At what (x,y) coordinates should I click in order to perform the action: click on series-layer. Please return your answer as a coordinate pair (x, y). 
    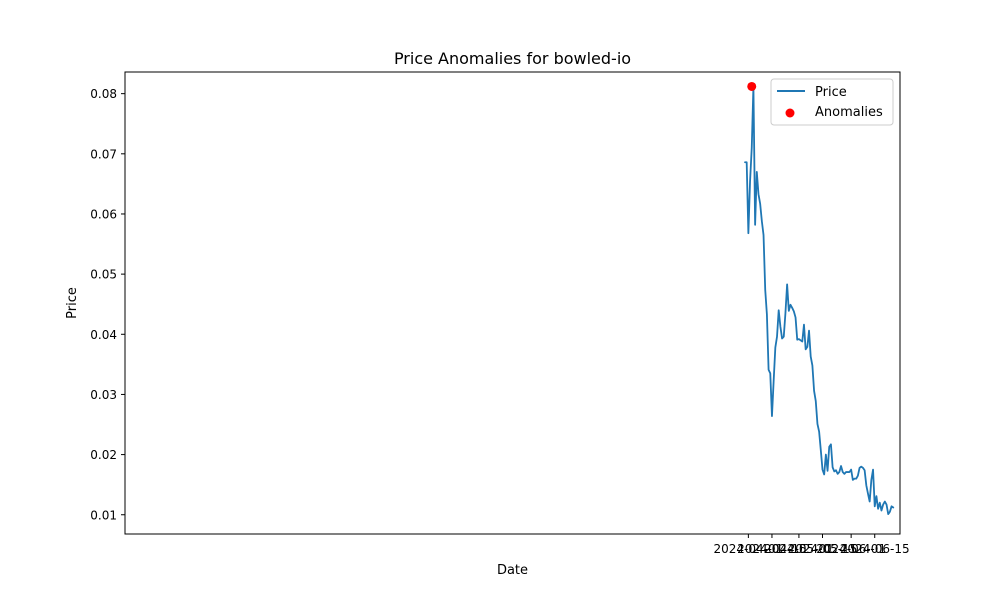
    Looking at the image, I should click on (819, 298).